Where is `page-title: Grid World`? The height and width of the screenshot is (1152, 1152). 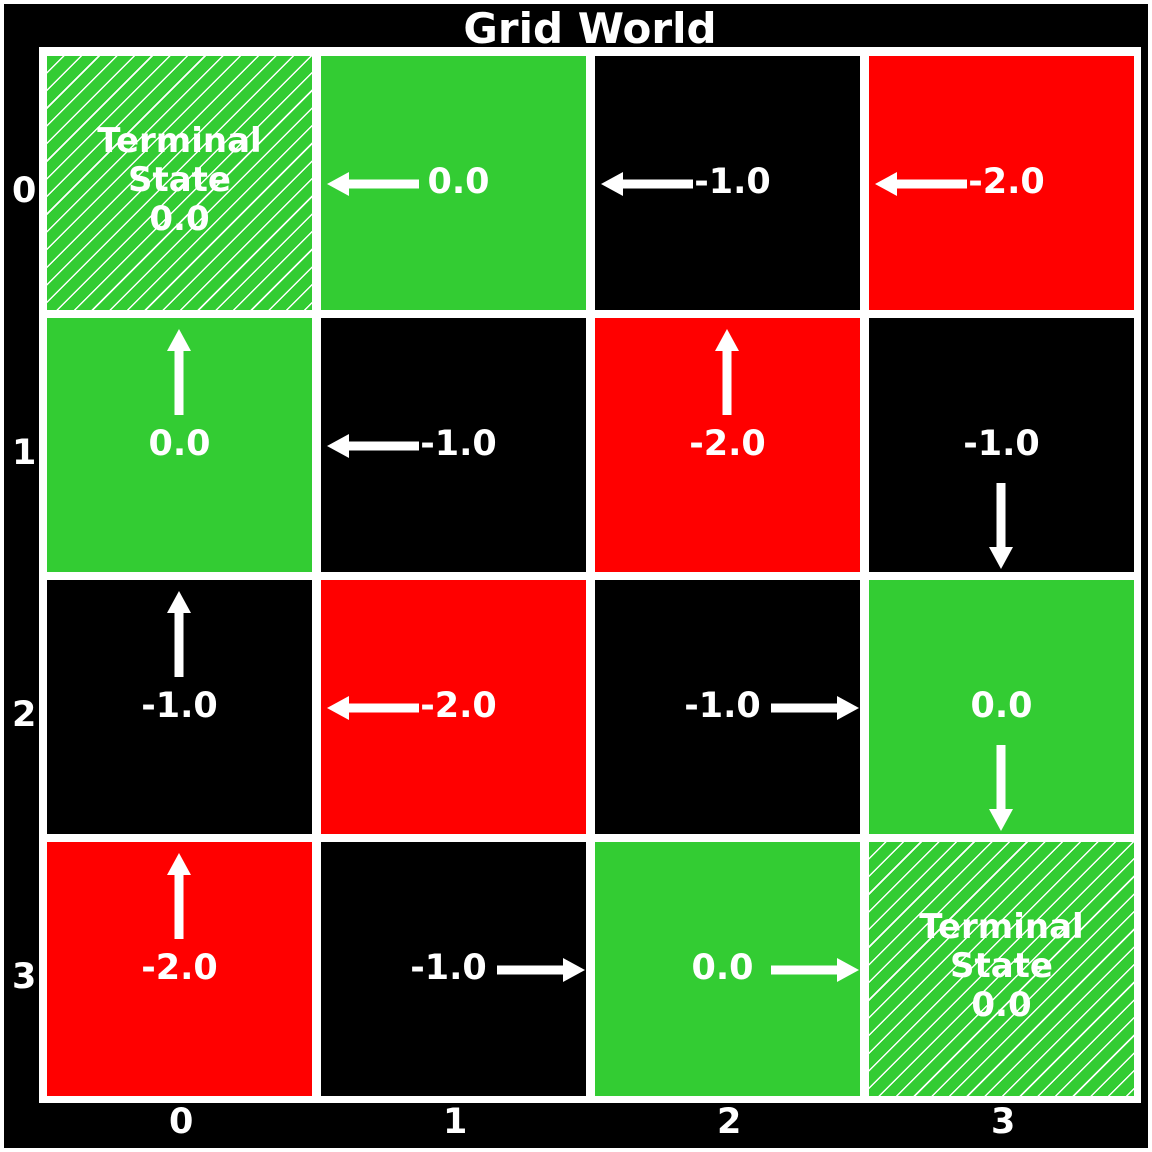 page-title: Grid World is located at coordinates (590, 28).